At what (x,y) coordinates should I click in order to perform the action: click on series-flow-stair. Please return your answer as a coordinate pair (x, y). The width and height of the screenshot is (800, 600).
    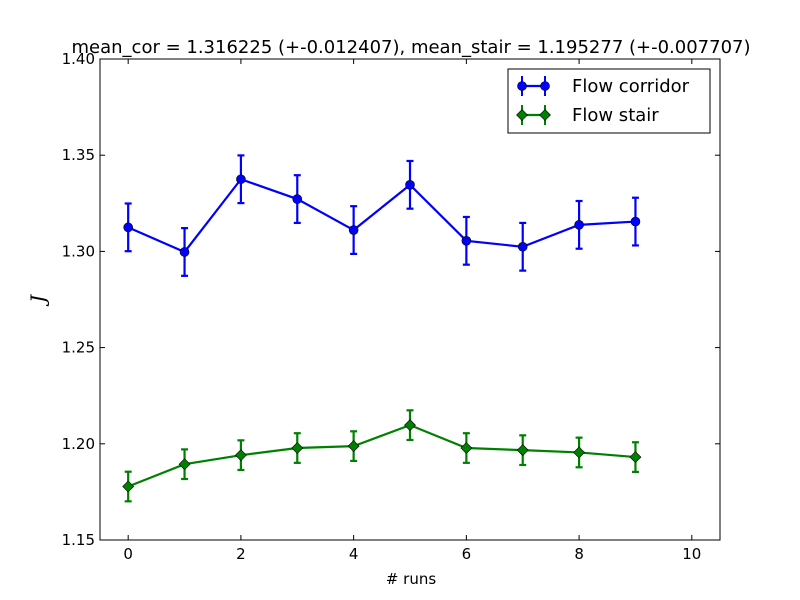
    Looking at the image, I should click on (382, 456).